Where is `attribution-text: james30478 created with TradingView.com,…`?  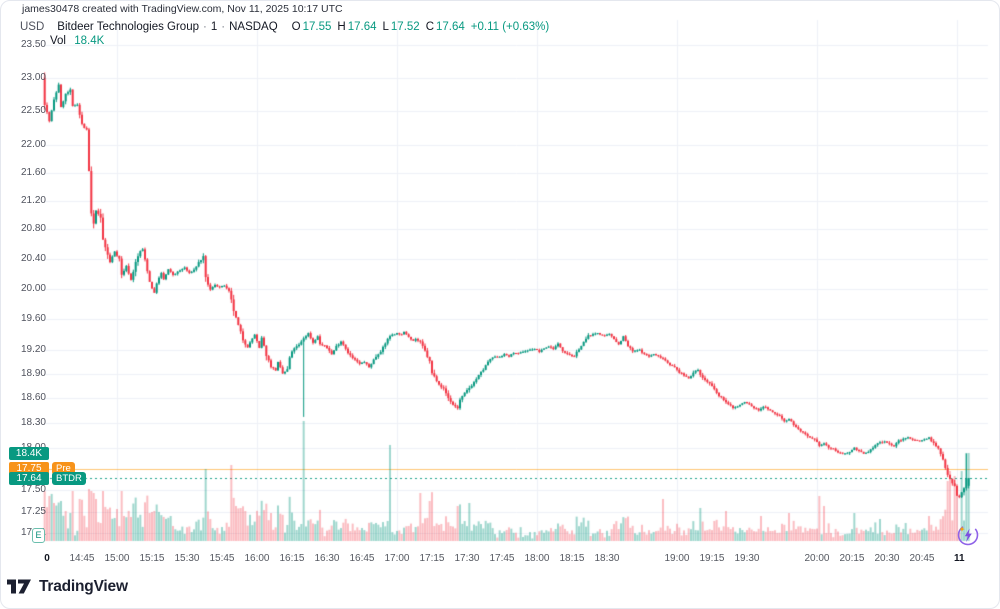 attribution-text: james30478 created with TradingView.com,… is located at coordinates (182, 9).